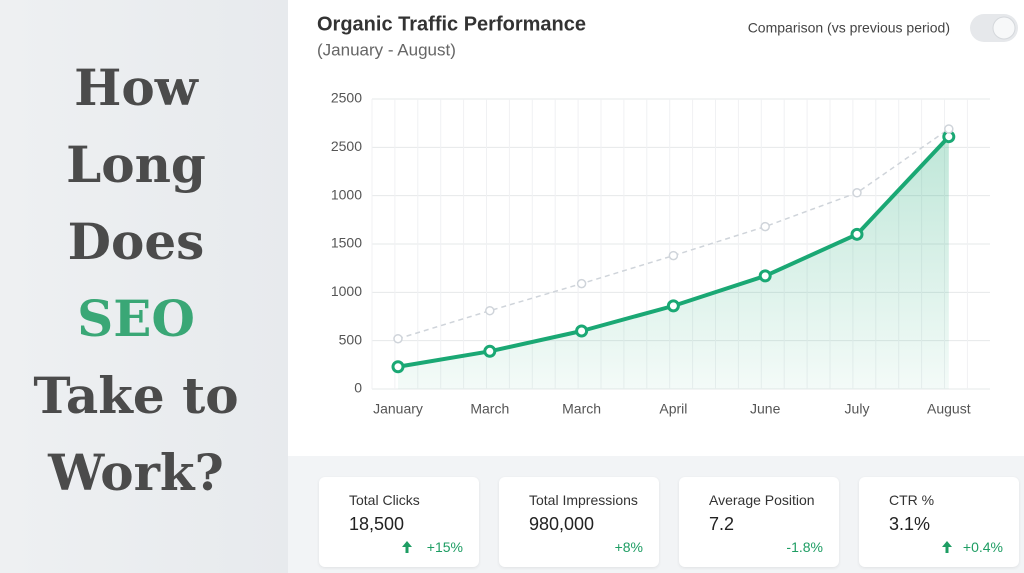  What do you see at coordinates (982, 547) in the screenshot?
I see `kpi-change: +0.4%` at bounding box center [982, 547].